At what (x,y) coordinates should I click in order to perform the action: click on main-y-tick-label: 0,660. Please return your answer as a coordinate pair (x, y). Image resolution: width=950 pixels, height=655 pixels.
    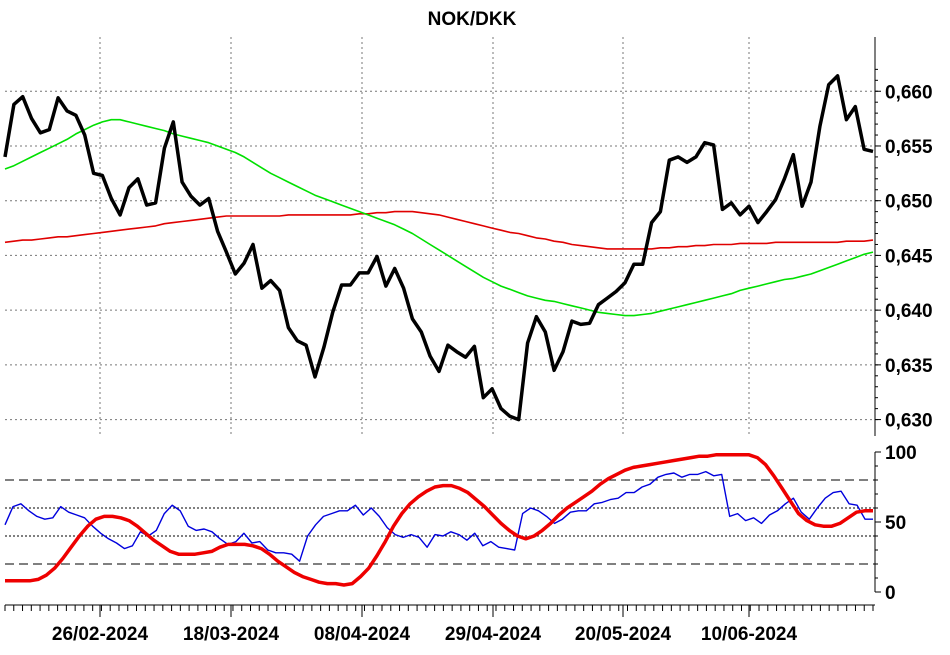
    Looking at the image, I should click on (909, 92).